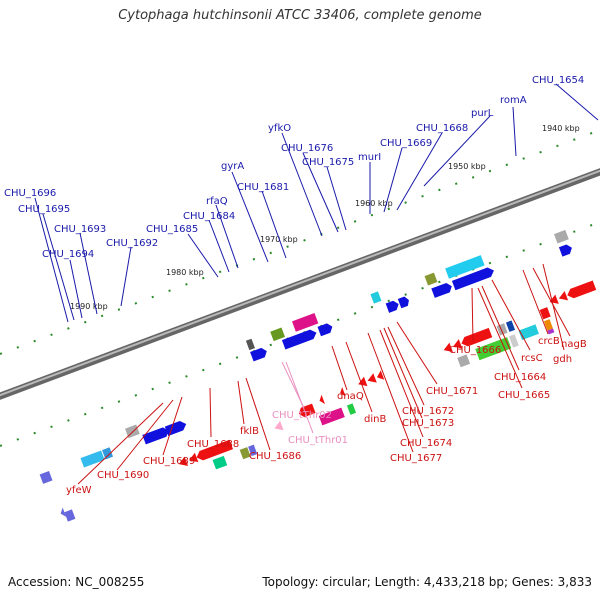 The width and height of the screenshot is (600, 600). What do you see at coordinates (76, 582) in the screenshot?
I see `accession-text: Accession: NC_008255` at bounding box center [76, 582].